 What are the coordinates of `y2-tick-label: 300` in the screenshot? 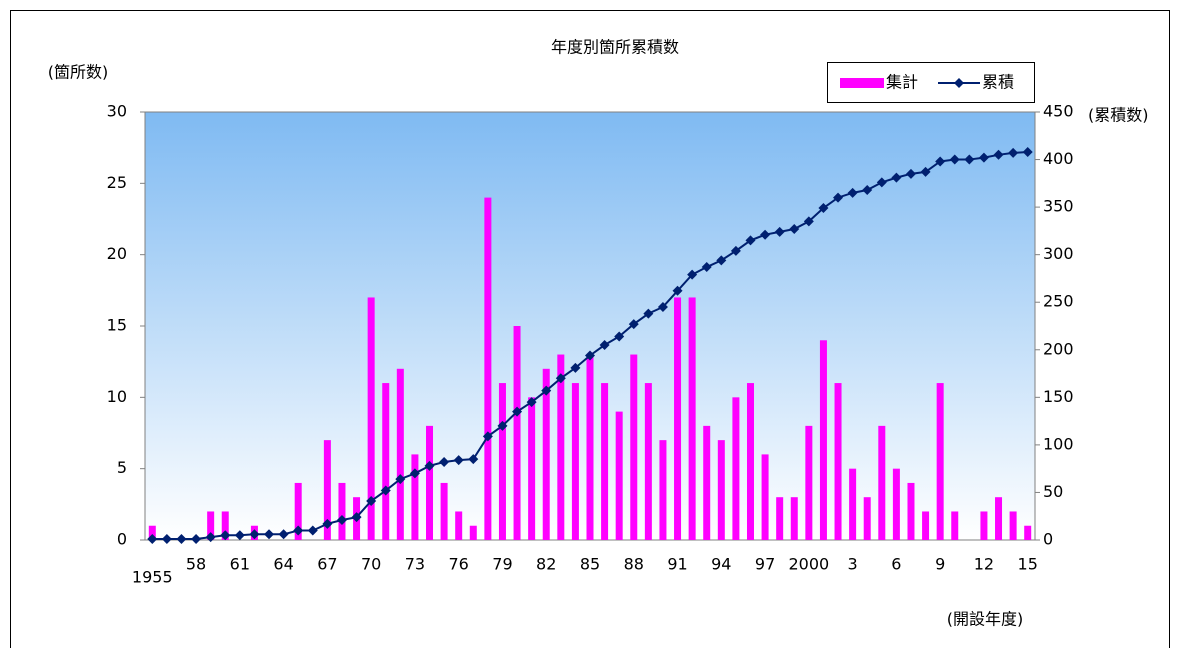 It's located at (1058, 253).